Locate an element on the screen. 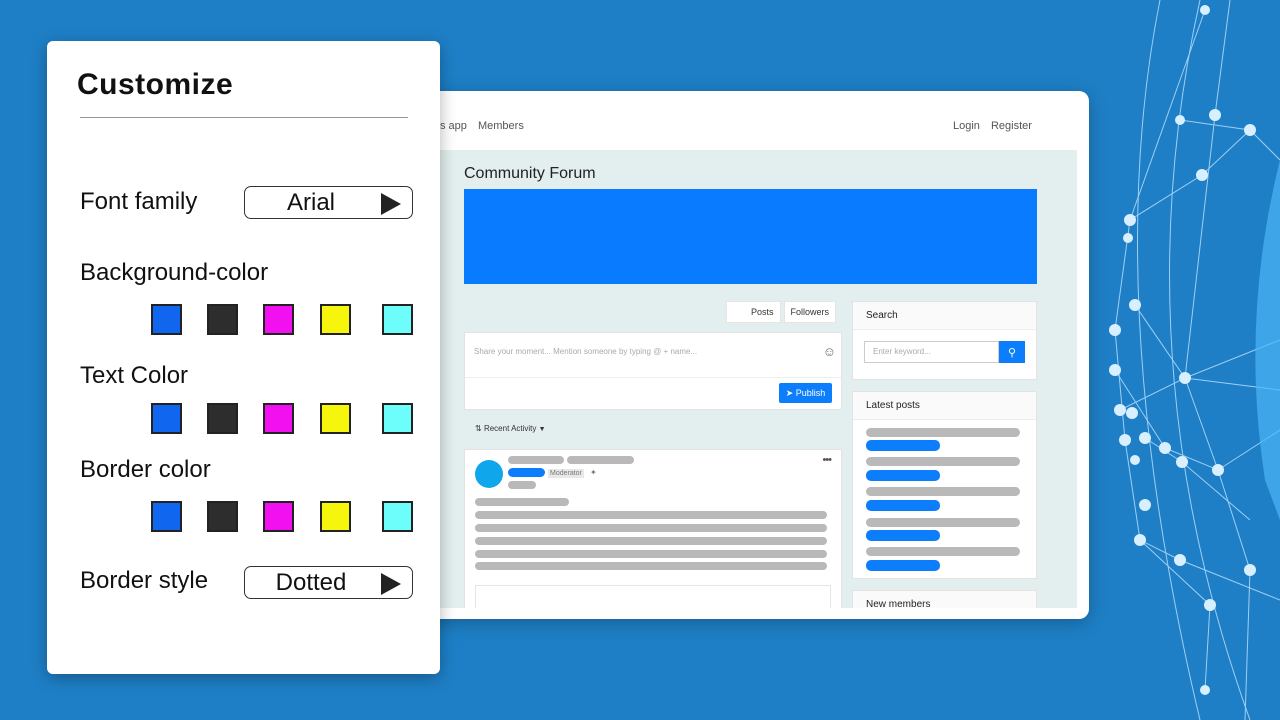  border-color-swatches is located at coordinates (282, 516).